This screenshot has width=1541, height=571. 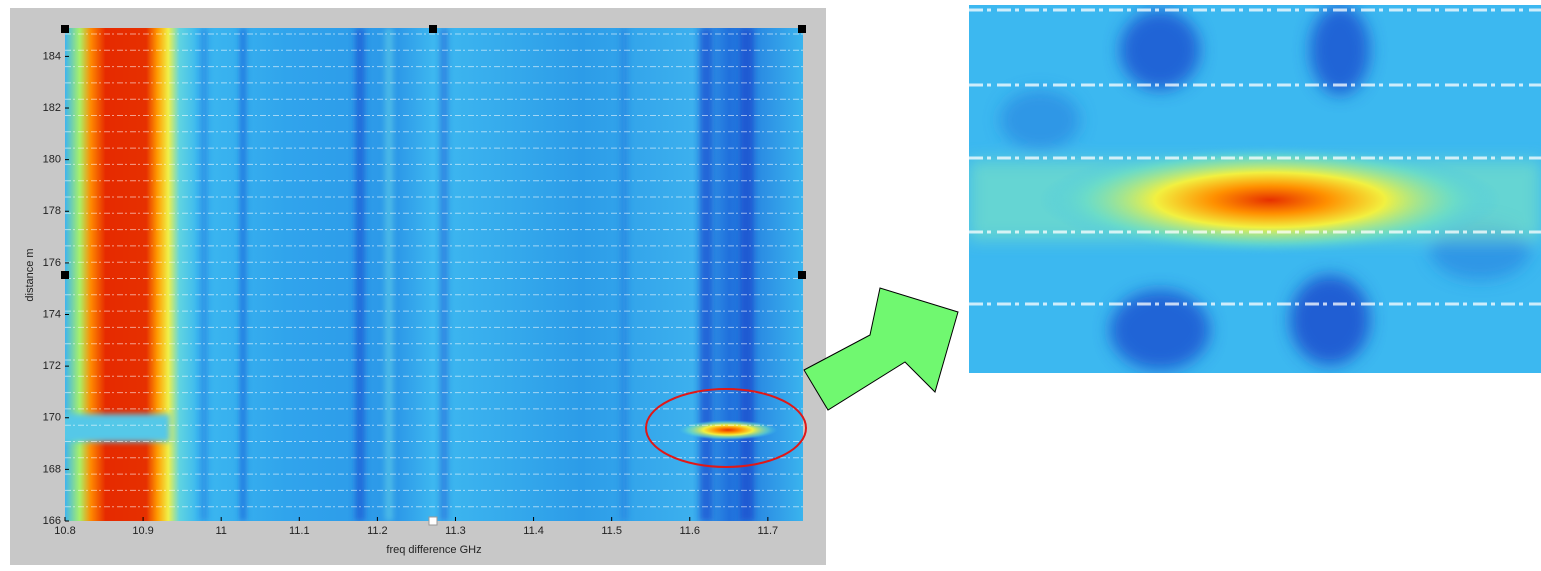 I want to click on y-tick-label: 182, so click(x=52, y=108).